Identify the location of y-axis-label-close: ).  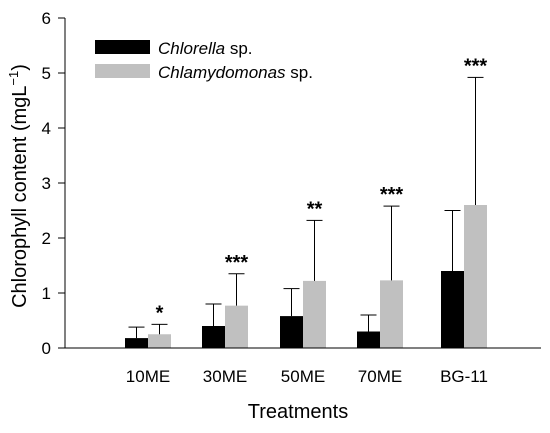
(20, 67).